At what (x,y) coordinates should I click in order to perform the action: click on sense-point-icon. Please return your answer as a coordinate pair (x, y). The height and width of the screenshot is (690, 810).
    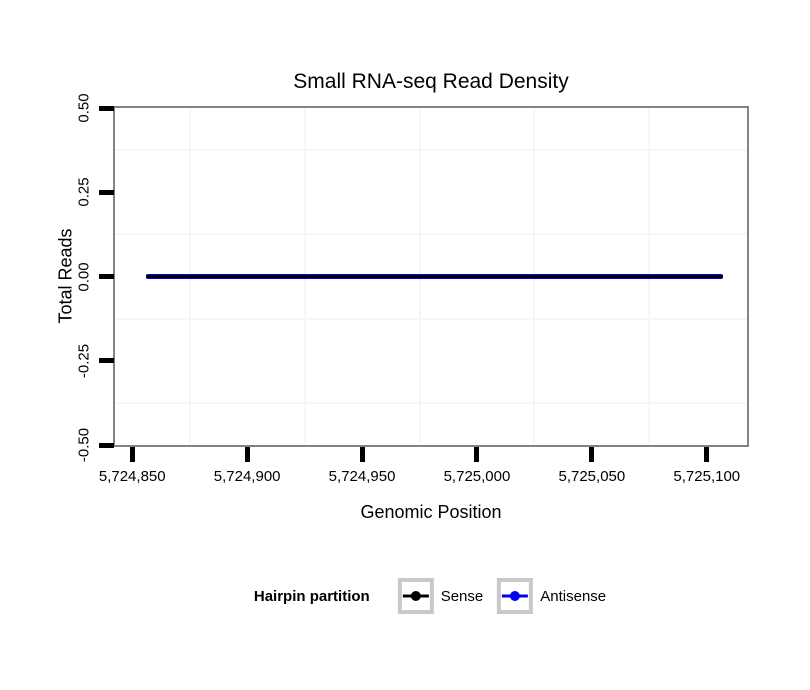
    Looking at the image, I should click on (415, 596).